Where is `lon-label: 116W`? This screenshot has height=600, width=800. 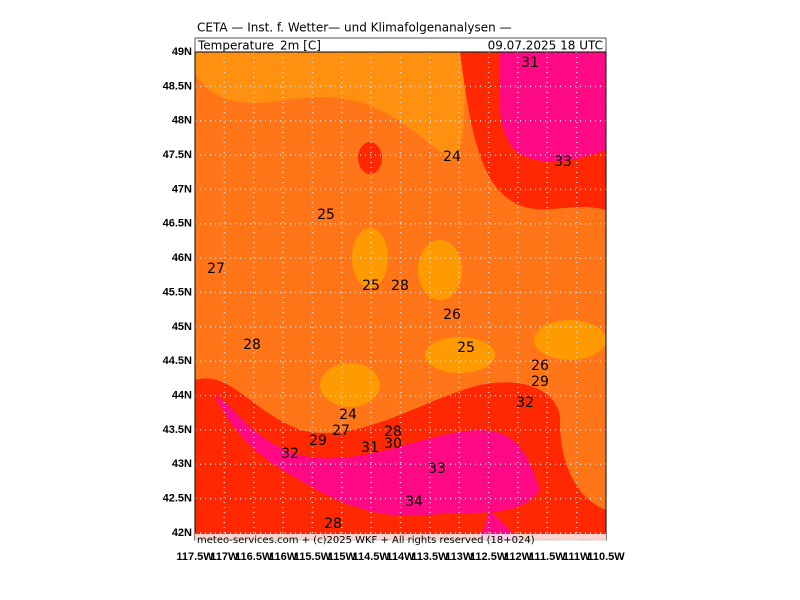 lon-label: 116W is located at coordinates (283, 557).